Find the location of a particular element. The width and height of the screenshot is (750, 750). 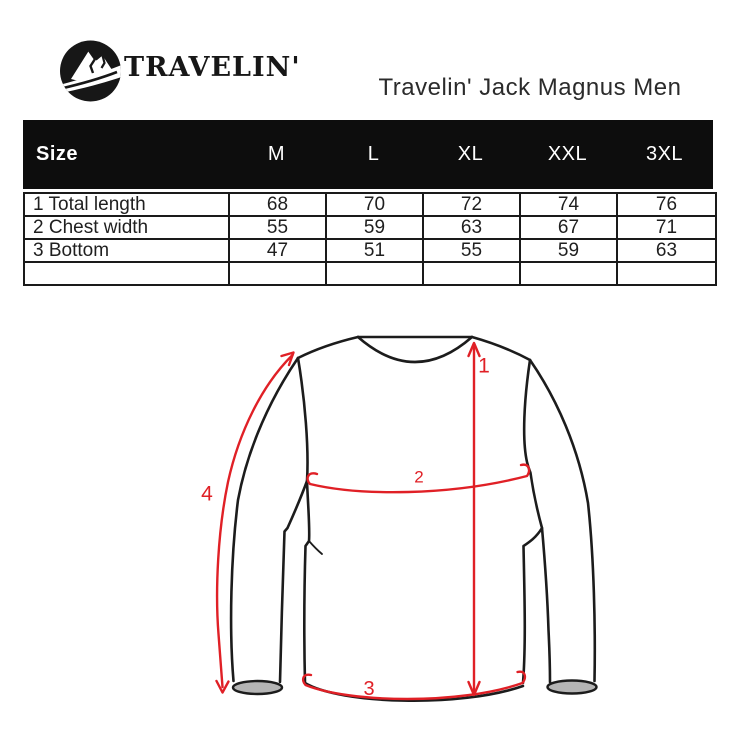

measure-label-2: 2 is located at coordinates (419, 477).